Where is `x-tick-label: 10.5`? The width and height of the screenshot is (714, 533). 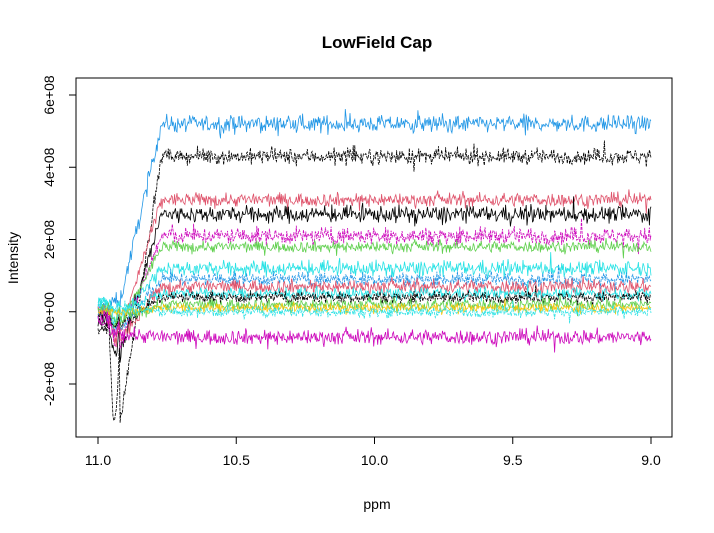 x-tick-label: 10.5 is located at coordinates (236, 460).